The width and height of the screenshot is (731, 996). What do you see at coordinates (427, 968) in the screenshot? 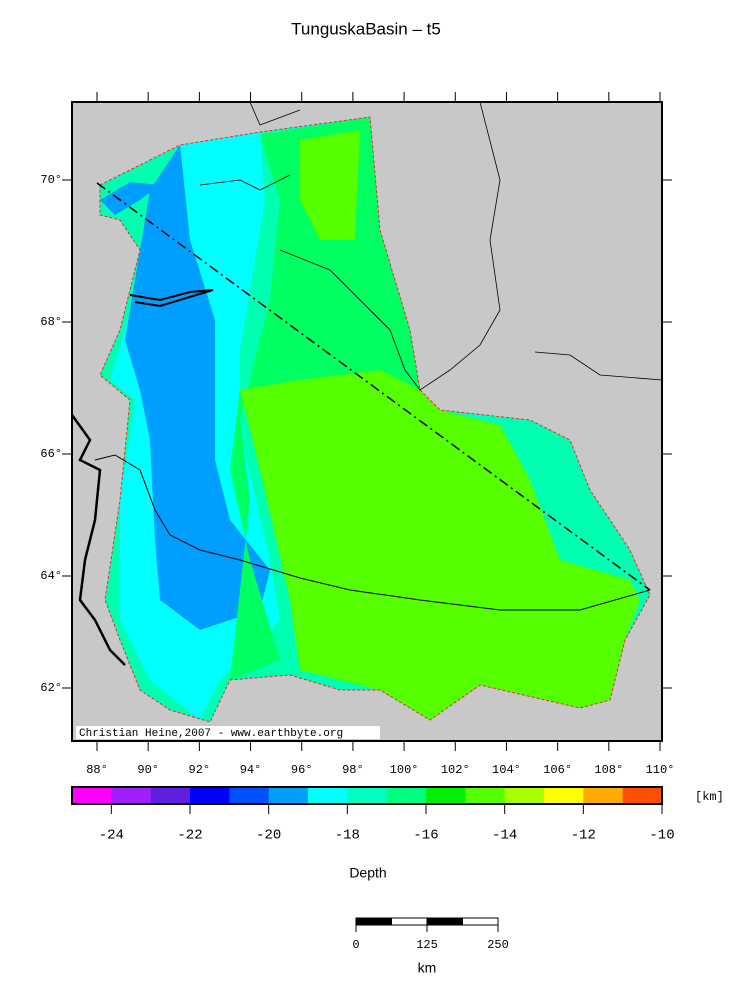
I see `scale-unit: km` at bounding box center [427, 968].